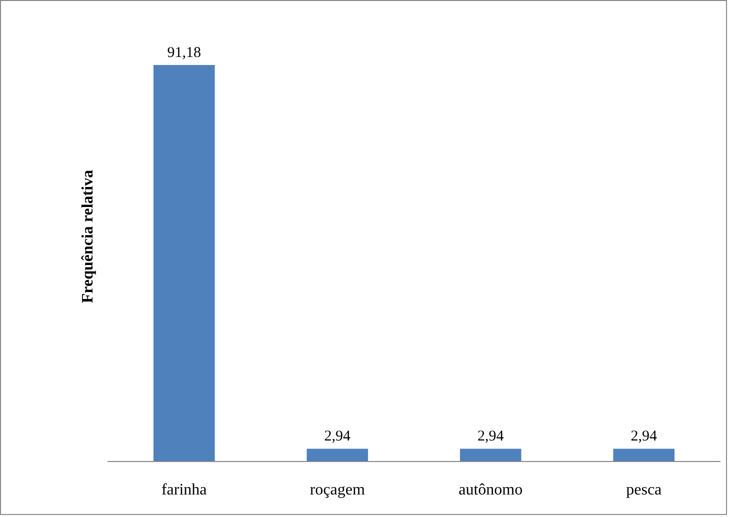 Image resolution: width=729 pixels, height=517 pixels. What do you see at coordinates (490, 490) in the screenshot?
I see `x-tick-label: autônomo` at bounding box center [490, 490].